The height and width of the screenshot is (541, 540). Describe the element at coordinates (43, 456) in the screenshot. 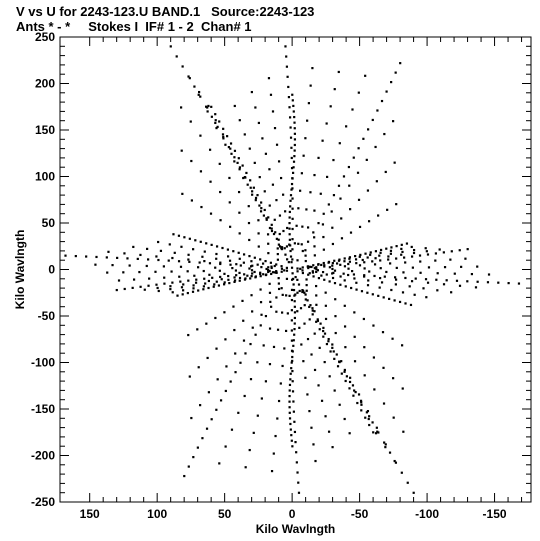

I see `y-tick-label: -200` at that location.